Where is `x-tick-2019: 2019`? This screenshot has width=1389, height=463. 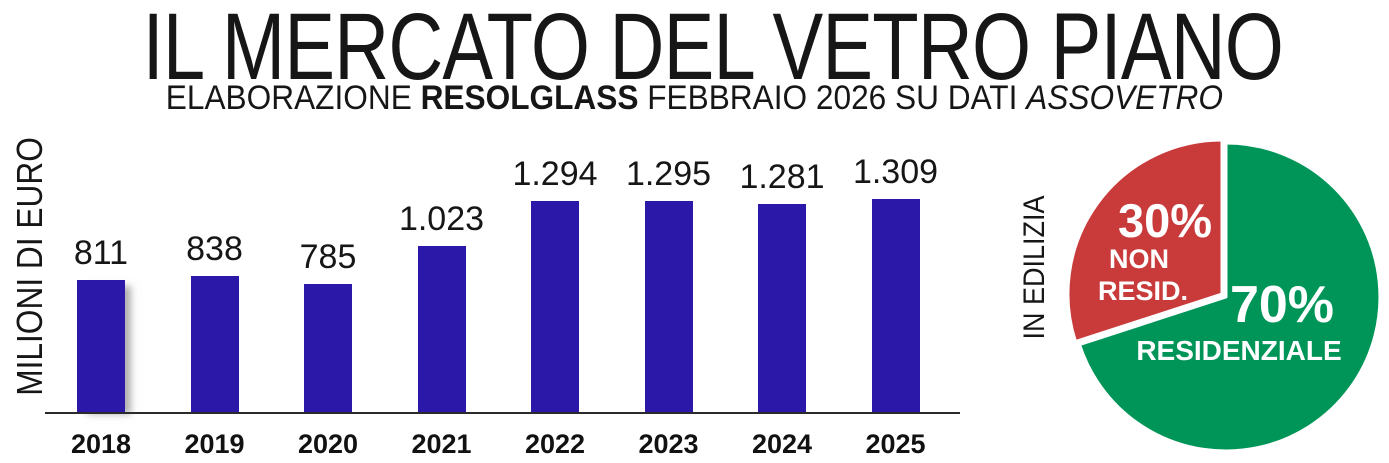 x-tick-2019: 2019 is located at coordinates (214, 444).